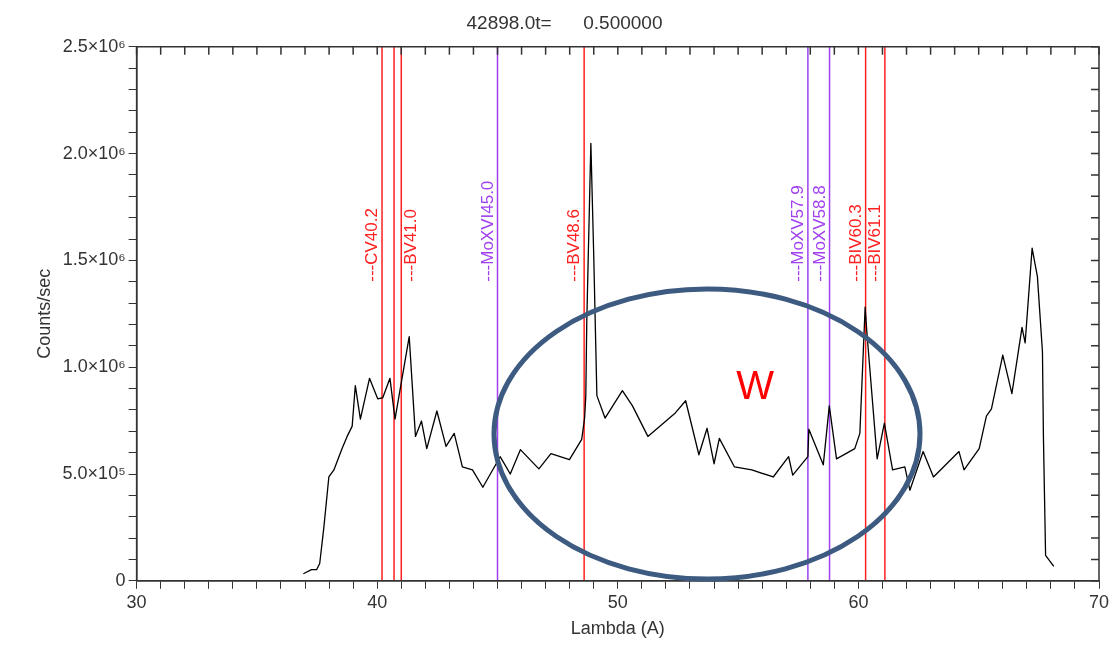  What do you see at coordinates (411, 245) in the screenshot?
I see `ref-line-label: ---BV41.0` at bounding box center [411, 245].